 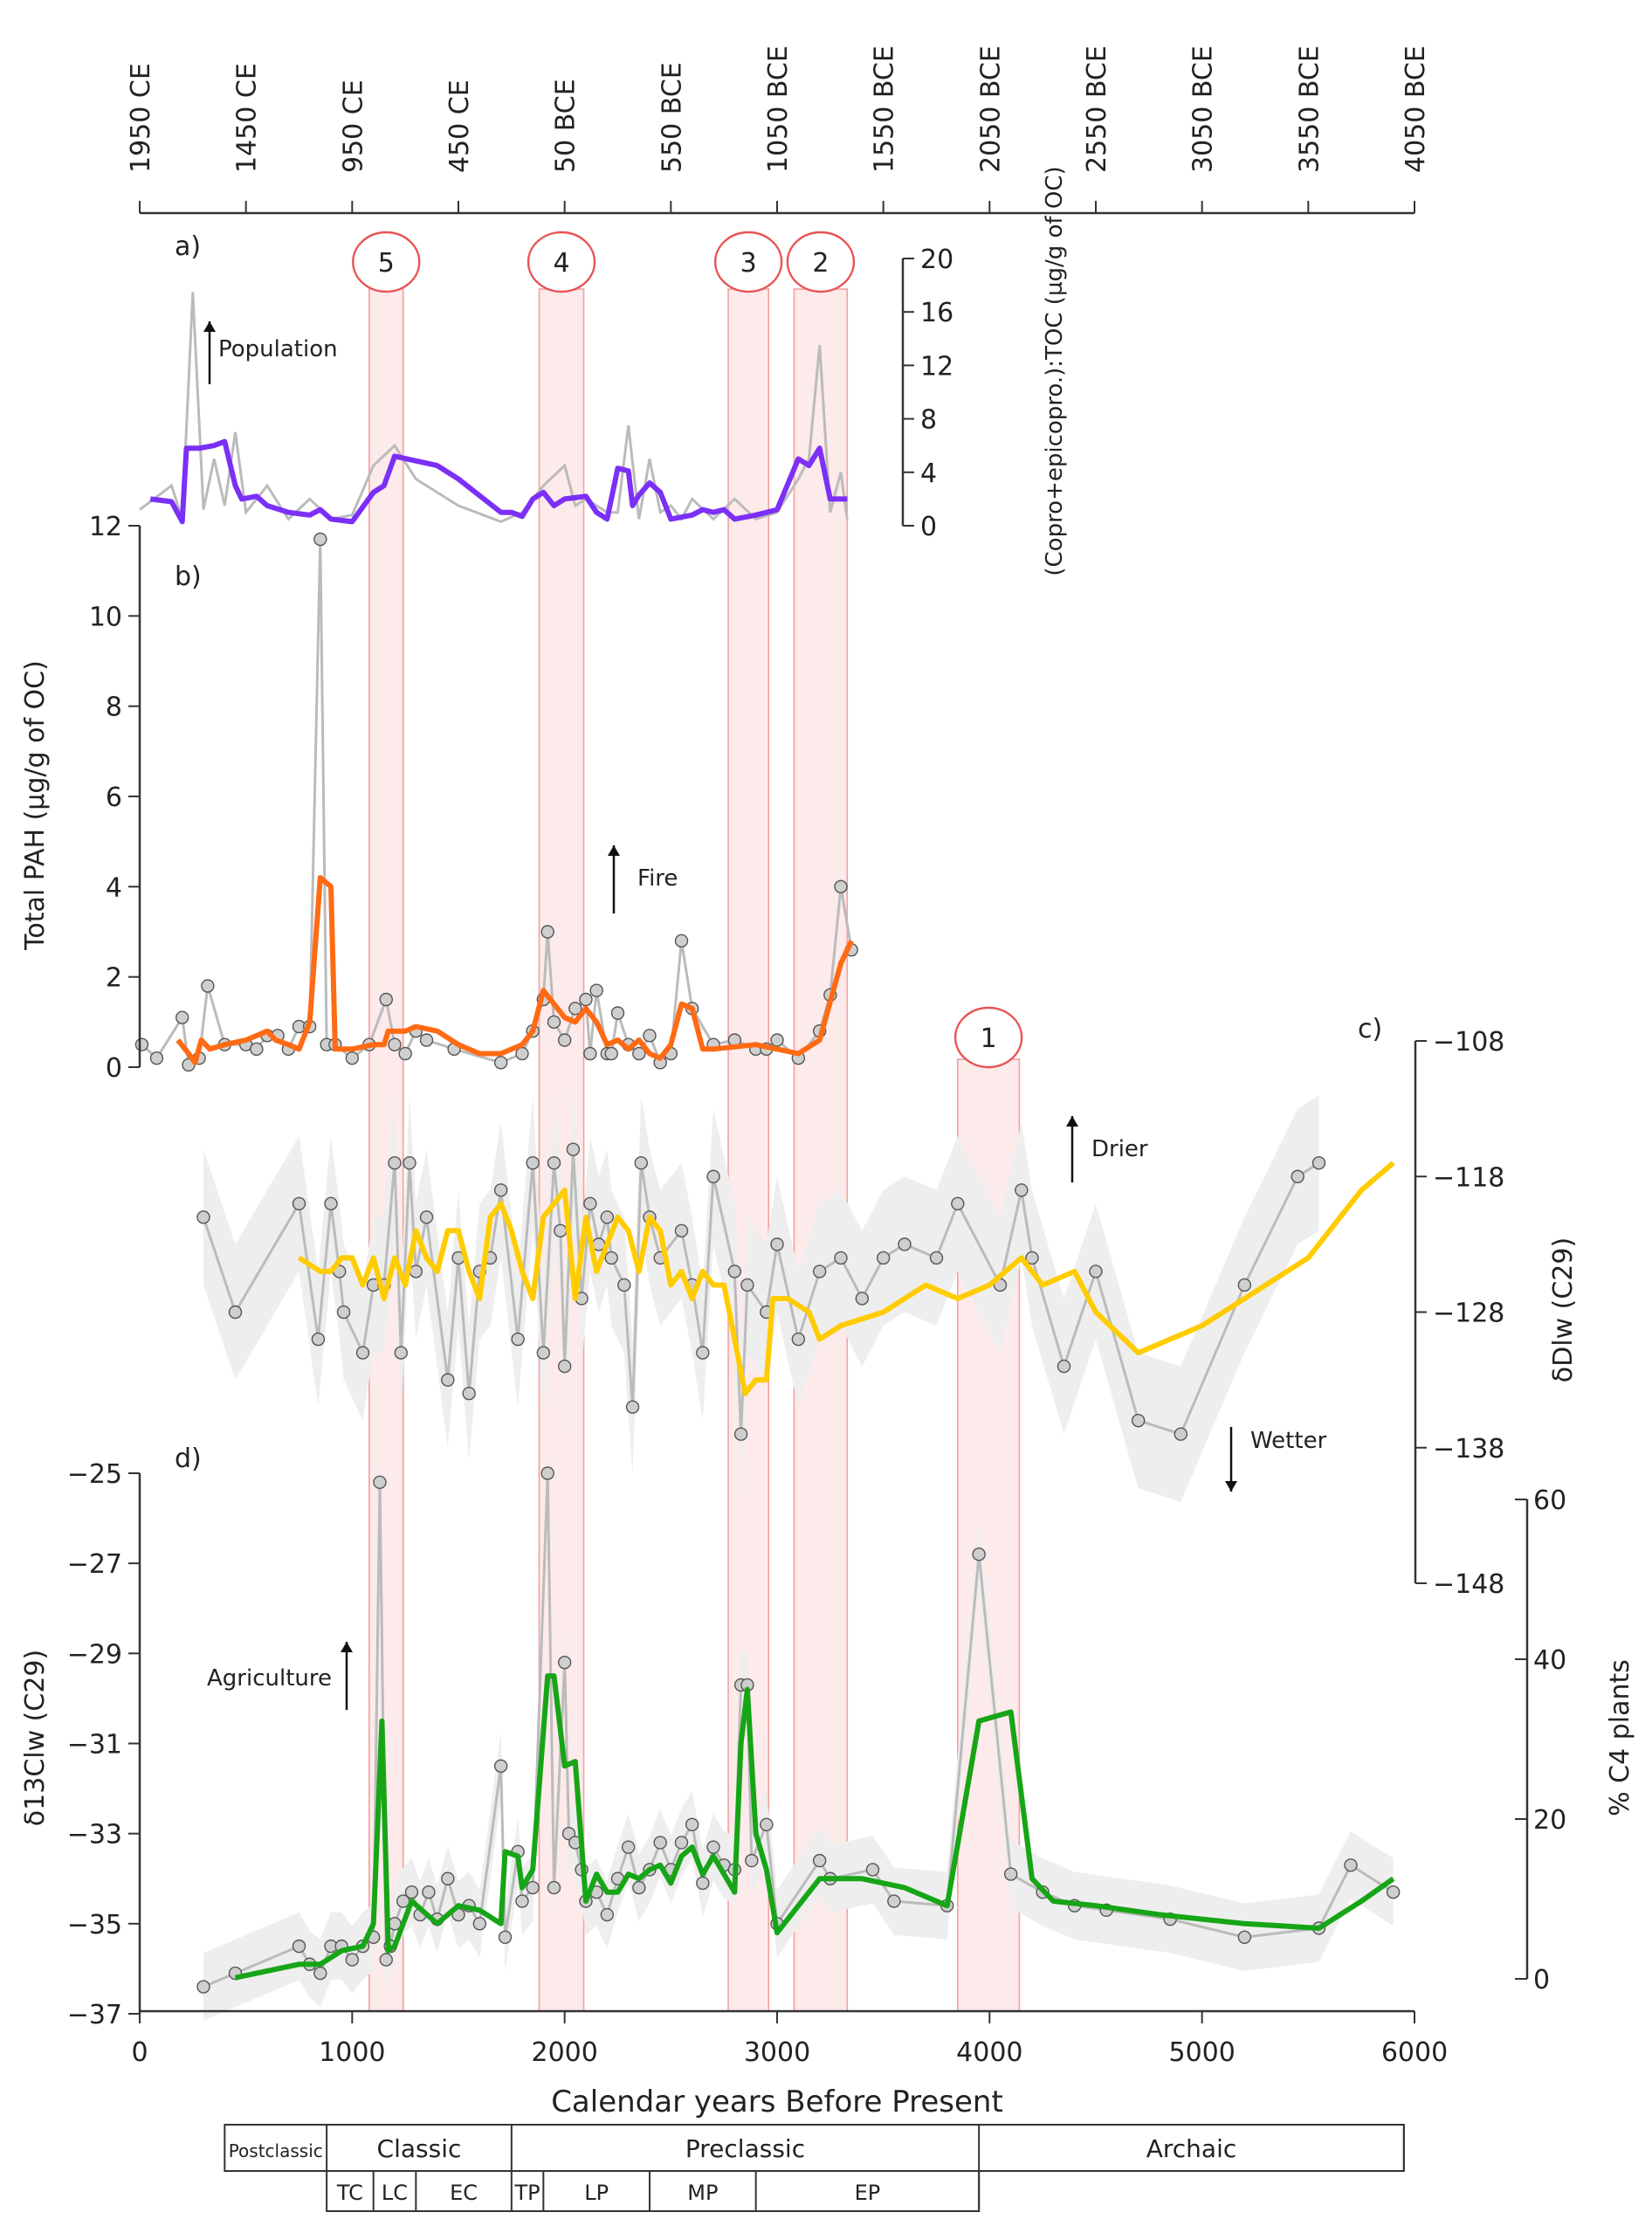 I want to click on period-row-bottom, so click(x=653, y=2191).